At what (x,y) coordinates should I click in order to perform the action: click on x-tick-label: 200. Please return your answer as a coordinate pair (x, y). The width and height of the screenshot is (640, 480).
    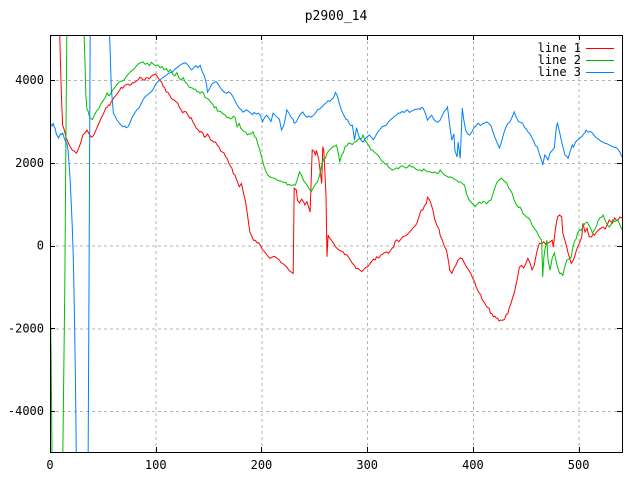
    Looking at the image, I should click on (262, 465).